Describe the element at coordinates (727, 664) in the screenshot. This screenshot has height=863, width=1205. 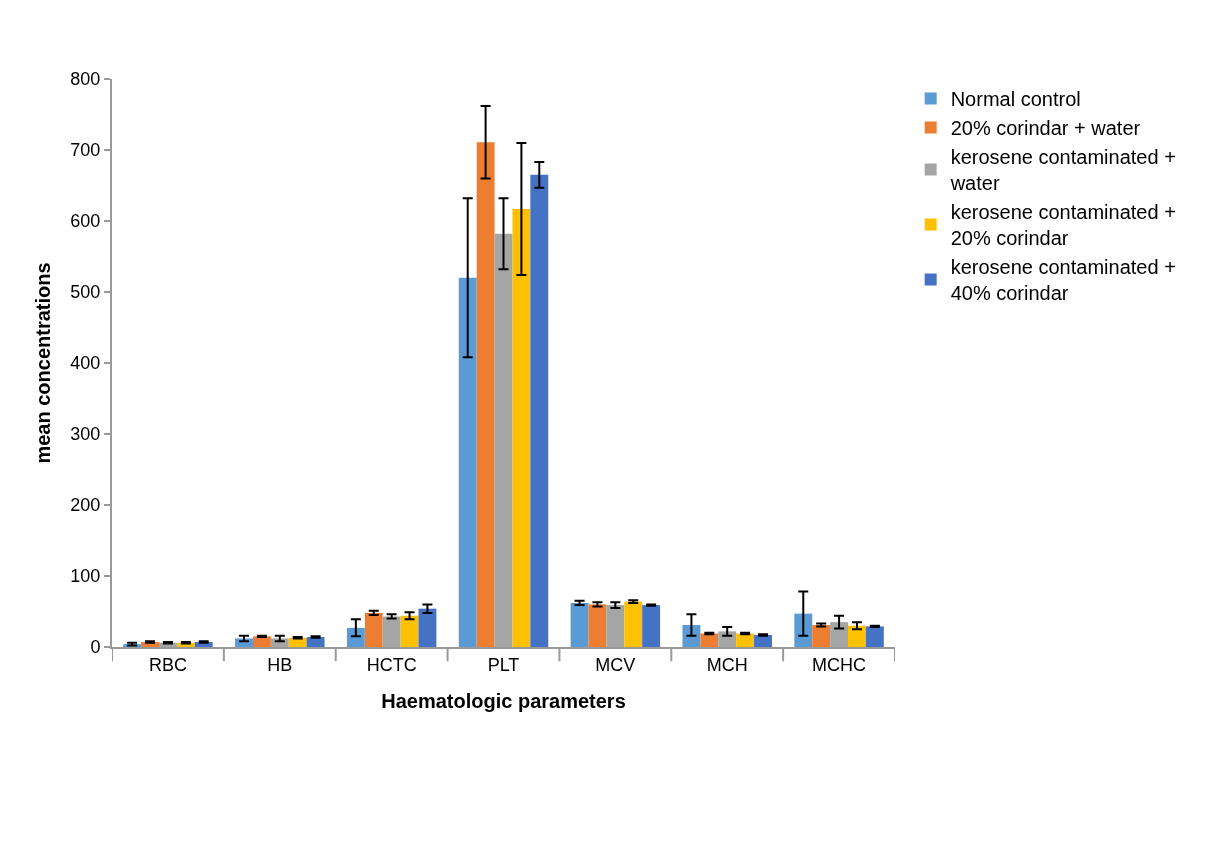
I see `x-tick-label: MCH` at that location.